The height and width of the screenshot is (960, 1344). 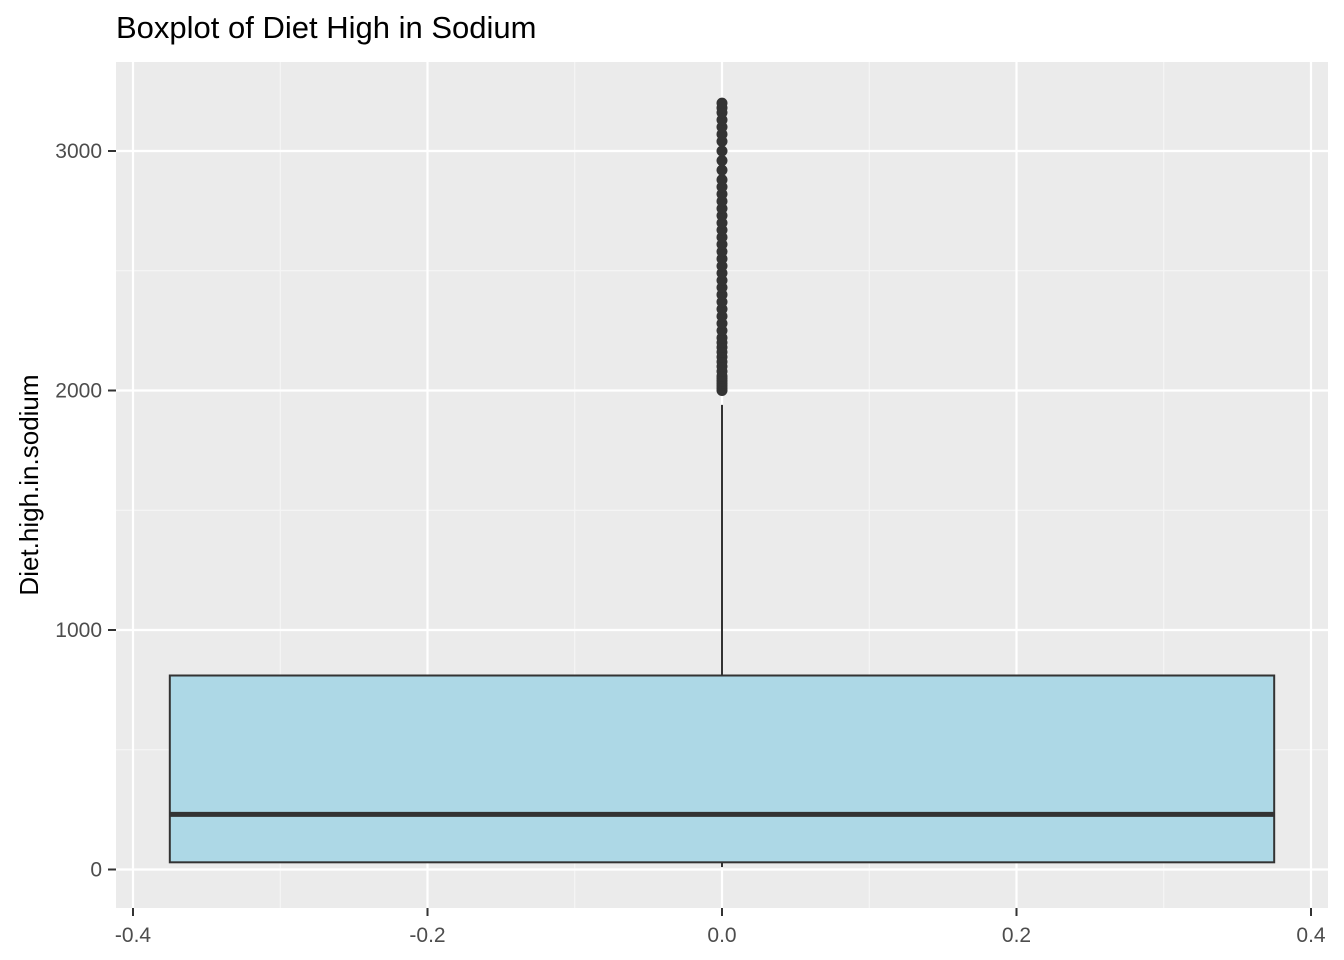 I want to click on x-tick-label: -0.2, so click(x=427, y=935).